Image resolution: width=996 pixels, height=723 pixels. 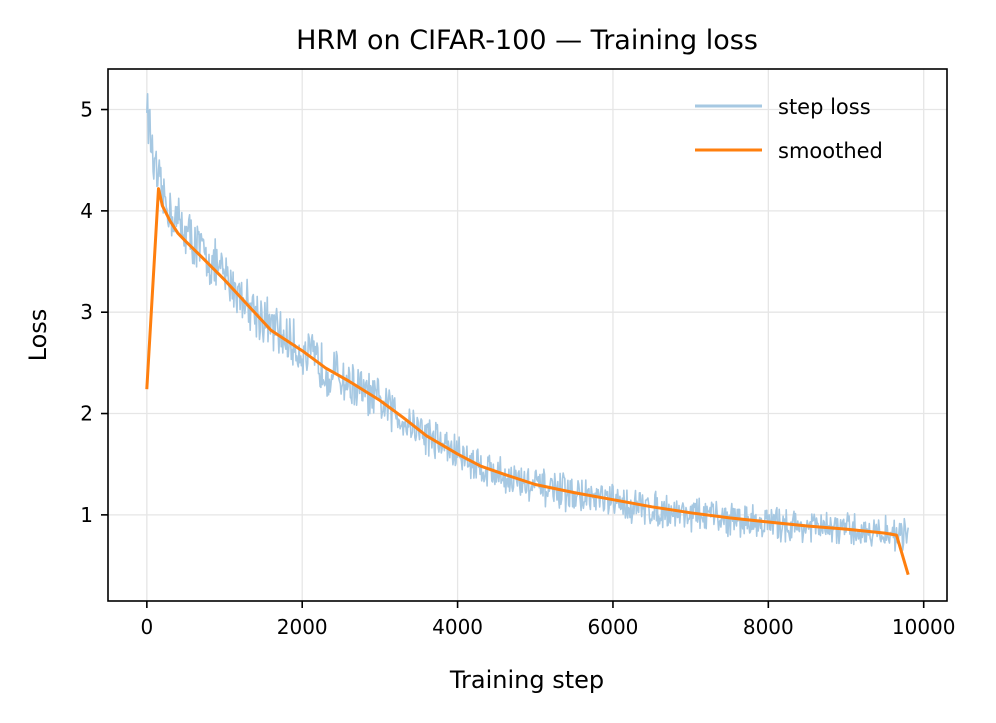 I want to click on x-tick-label: 10000, so click(x=924, y=627).